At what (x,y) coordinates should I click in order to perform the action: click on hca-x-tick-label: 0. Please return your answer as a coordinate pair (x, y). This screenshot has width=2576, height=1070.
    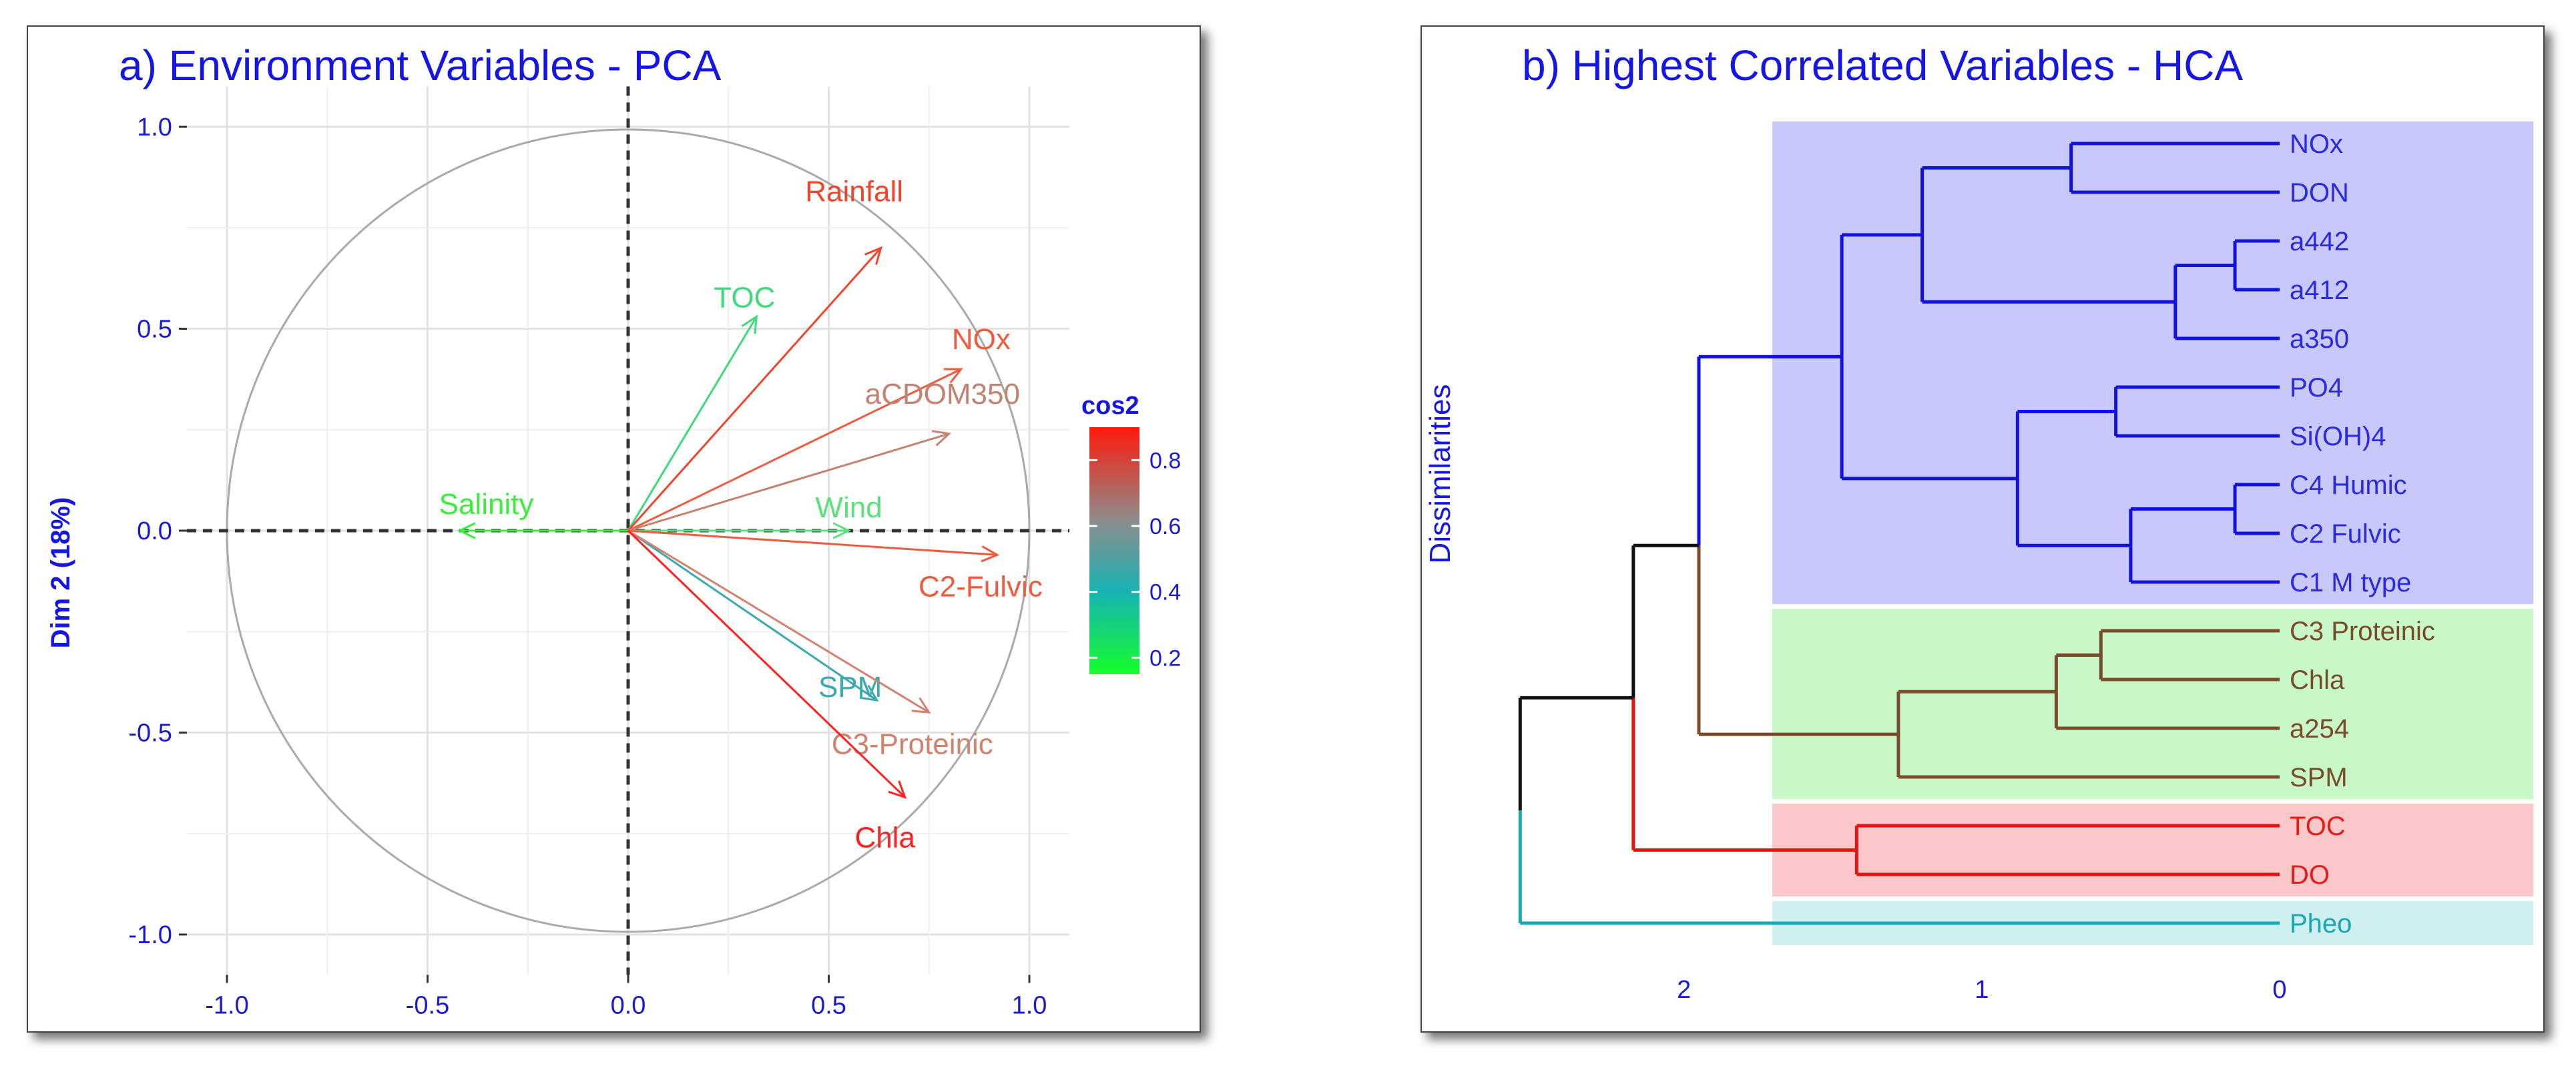
    Looking at the image, I should click on (2279, 990).